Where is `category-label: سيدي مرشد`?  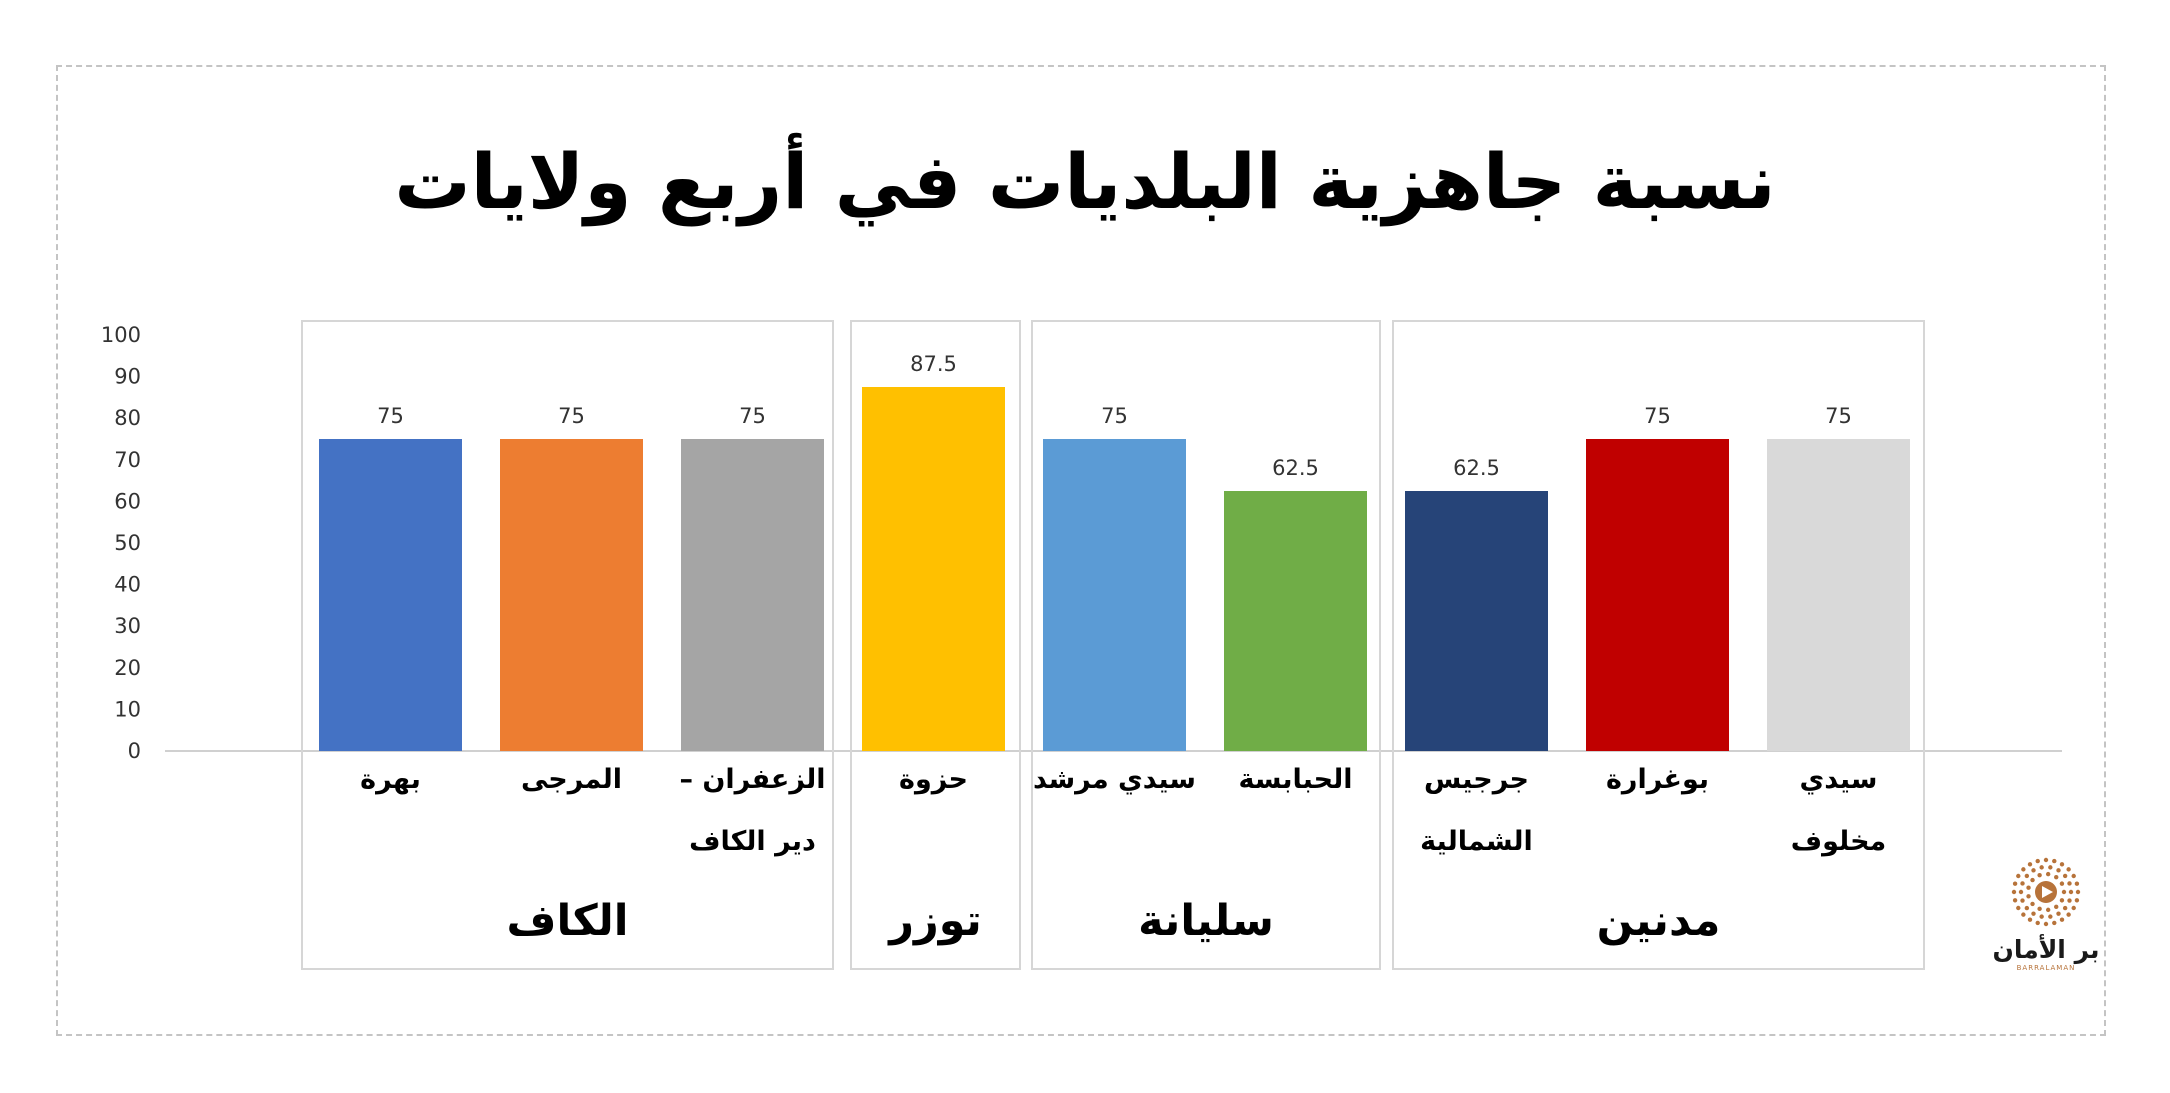
category-label: سيدي مرشد is located at coordinates (1114, 779).